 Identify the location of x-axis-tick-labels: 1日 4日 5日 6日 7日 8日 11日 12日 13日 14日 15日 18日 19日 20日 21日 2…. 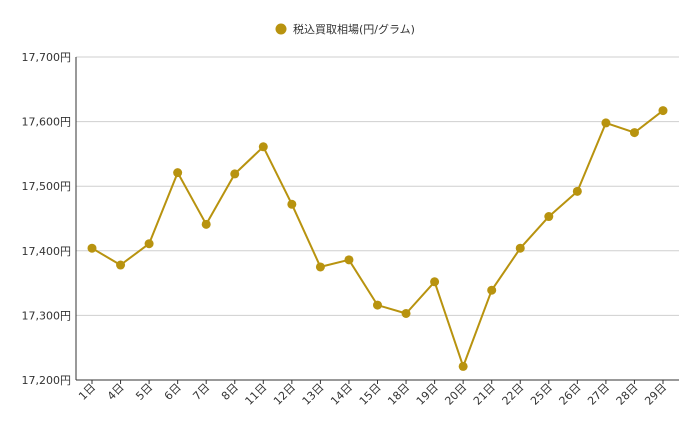
(372, 394).